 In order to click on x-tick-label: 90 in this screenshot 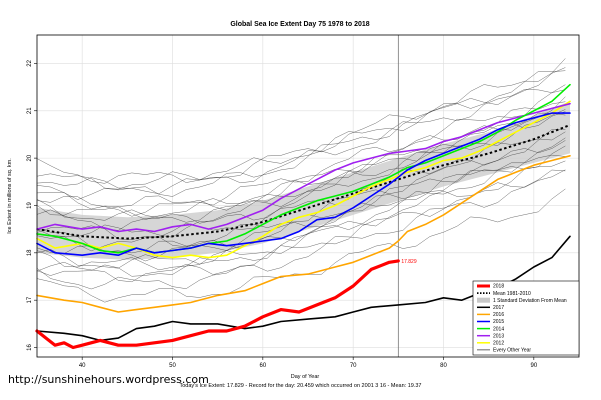, I will do `click(533, 366)`.